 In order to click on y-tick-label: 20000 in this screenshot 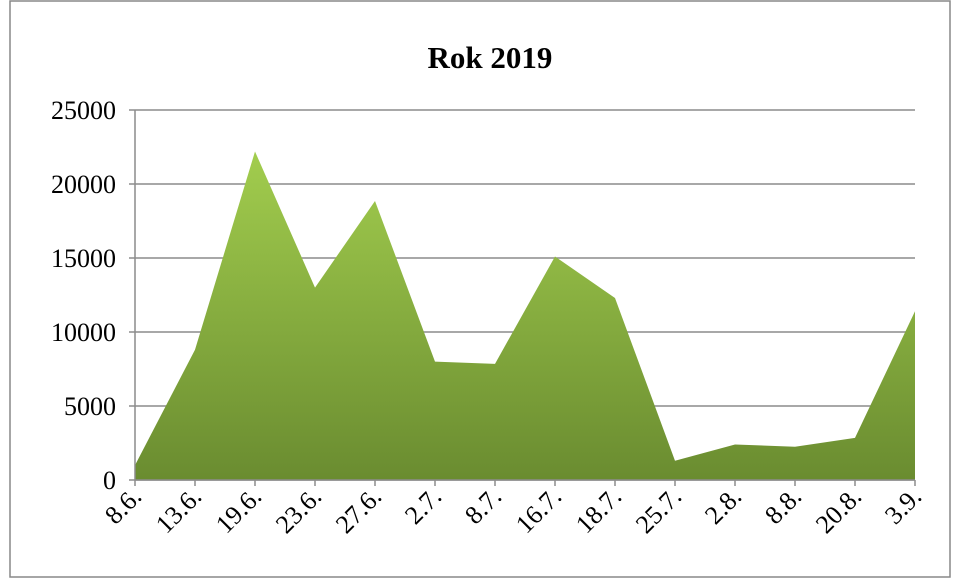, I will do `click(83, 184)`.